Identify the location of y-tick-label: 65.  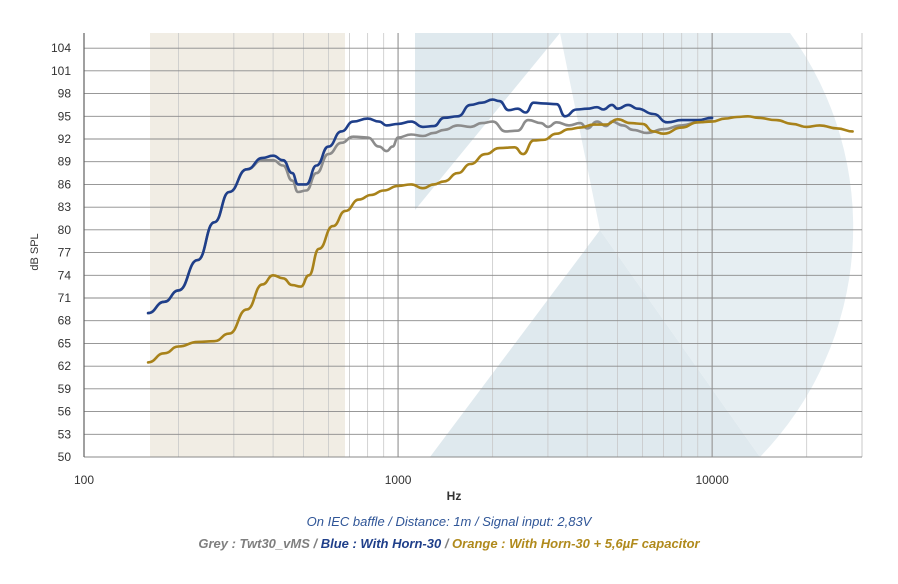
(65, 343).